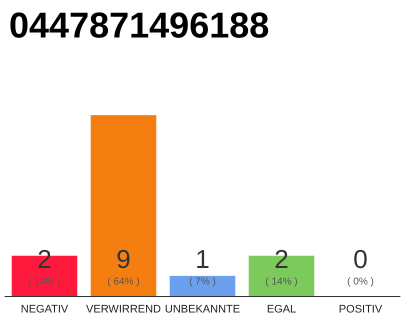 The width and height of the screenshot is (410, 320). Describe the element at coordinates (281, 310) in the screenshot. I see `x-tick-label: EGAL` at that location.